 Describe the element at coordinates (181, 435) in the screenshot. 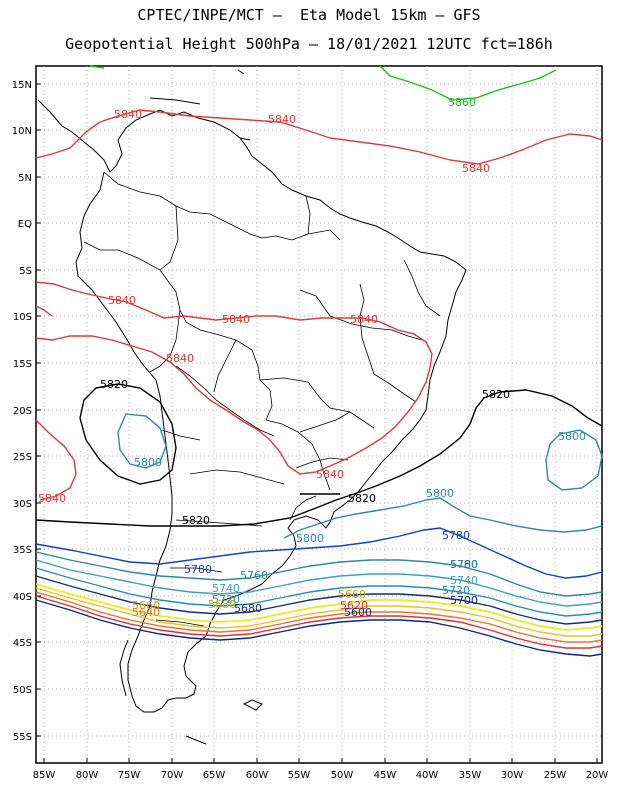

I see `border-chile-argentina` at that location.